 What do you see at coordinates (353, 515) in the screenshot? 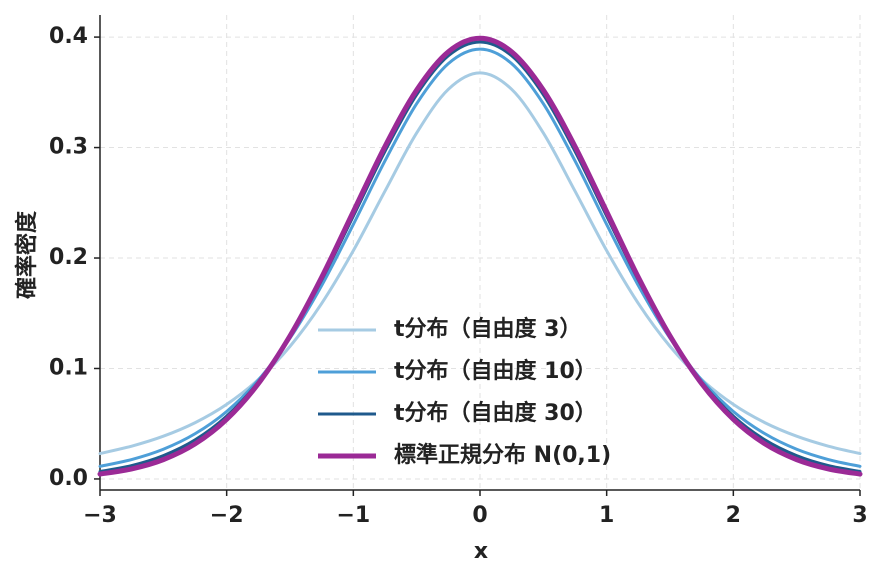
I see `x-tick-label: −1` at bounding box center [353, 515].